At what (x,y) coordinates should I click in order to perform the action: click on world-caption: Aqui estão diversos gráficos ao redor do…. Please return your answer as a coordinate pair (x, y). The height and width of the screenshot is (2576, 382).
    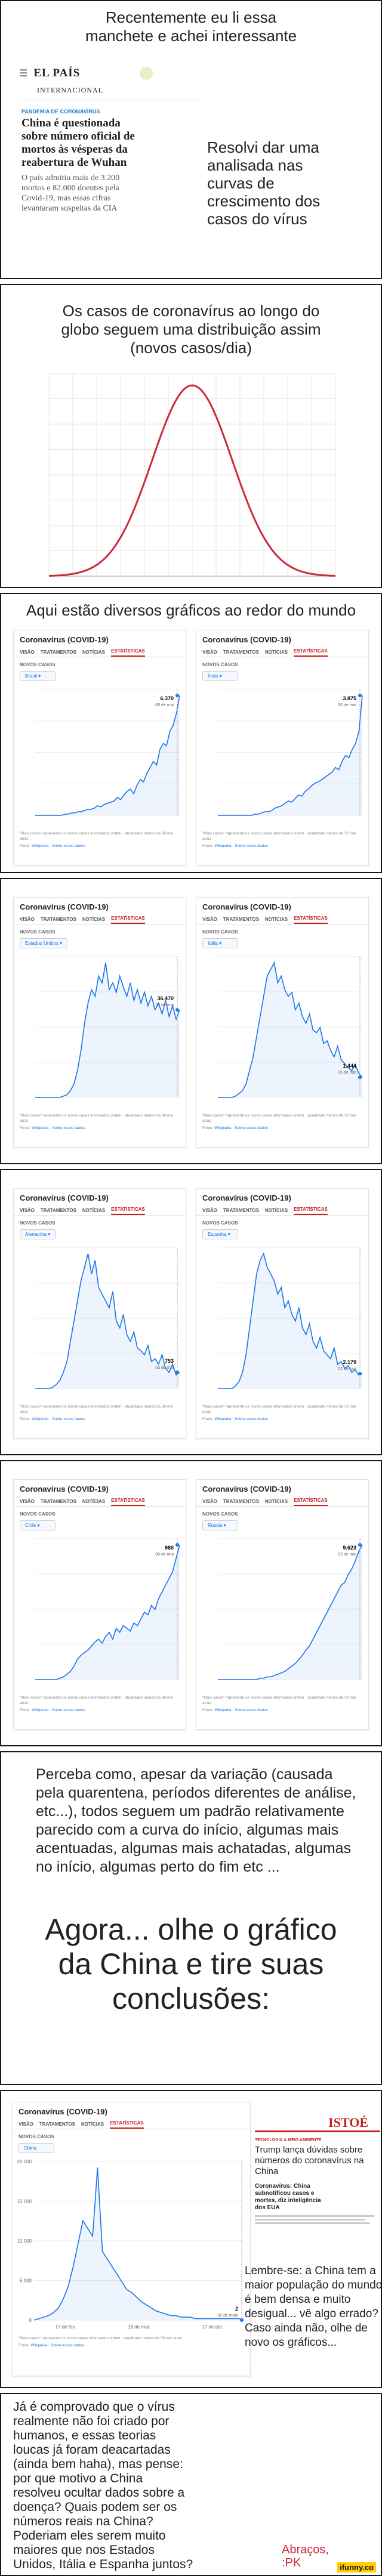
    Looking at the image, I should click on (191, 610).